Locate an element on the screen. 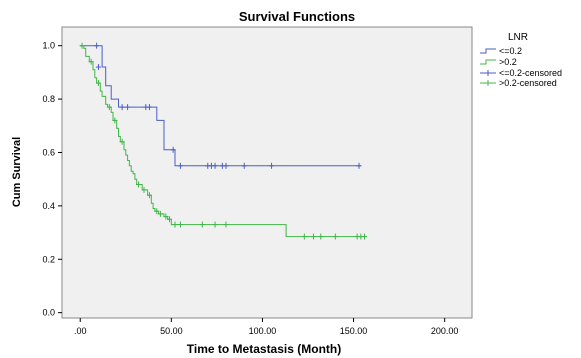 The width and height of the screenshot is (581, 358). legend-item: >0.2 is located at coordinates (498, 62).